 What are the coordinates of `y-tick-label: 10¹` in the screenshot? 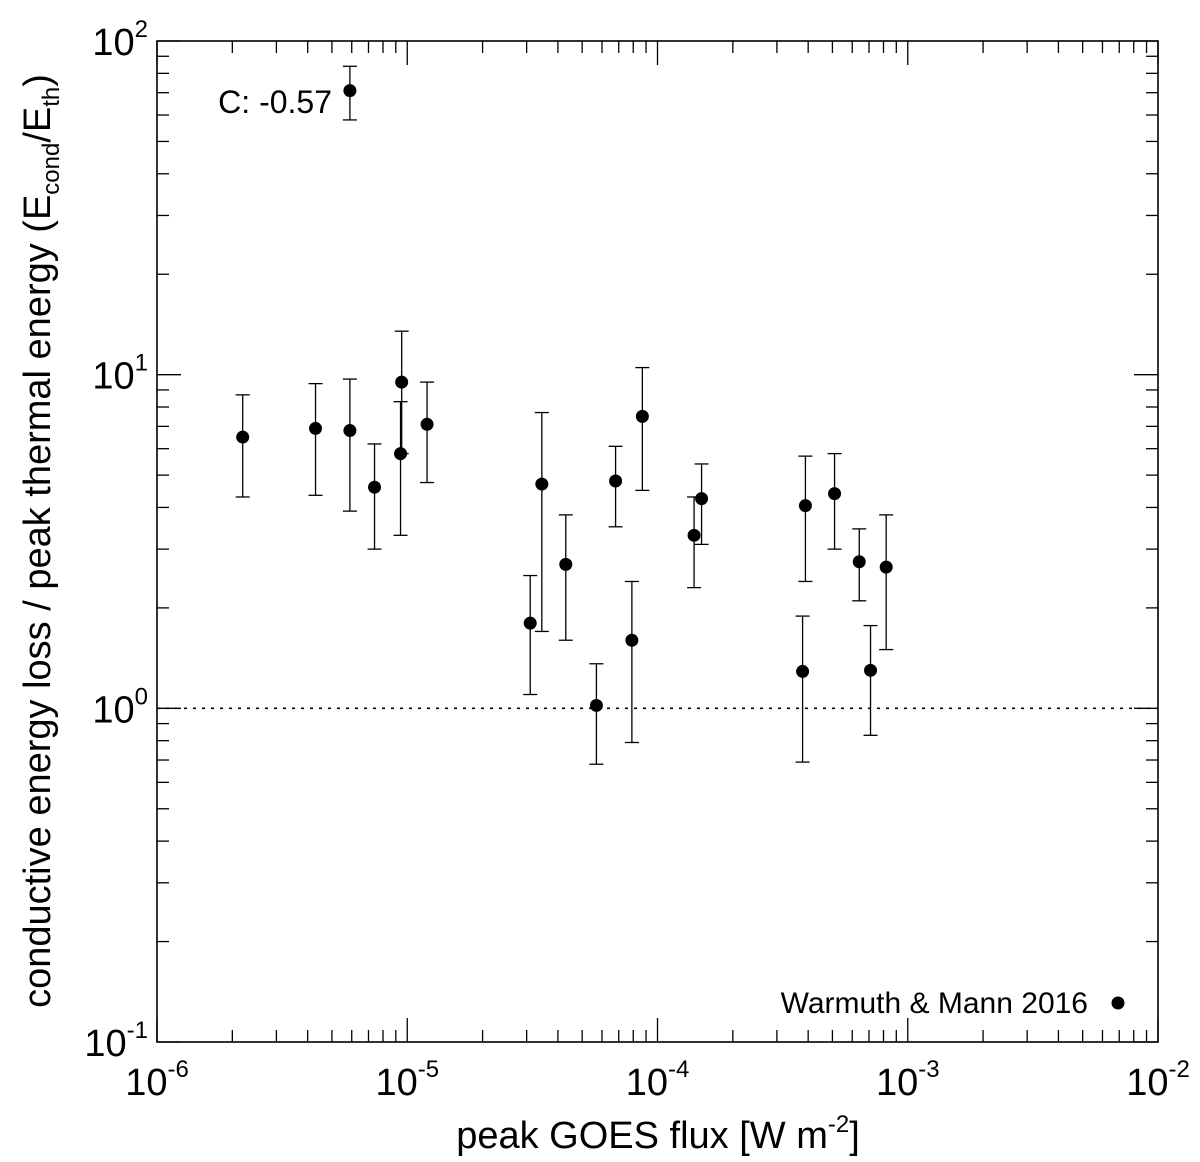 It's located at (120, 374).